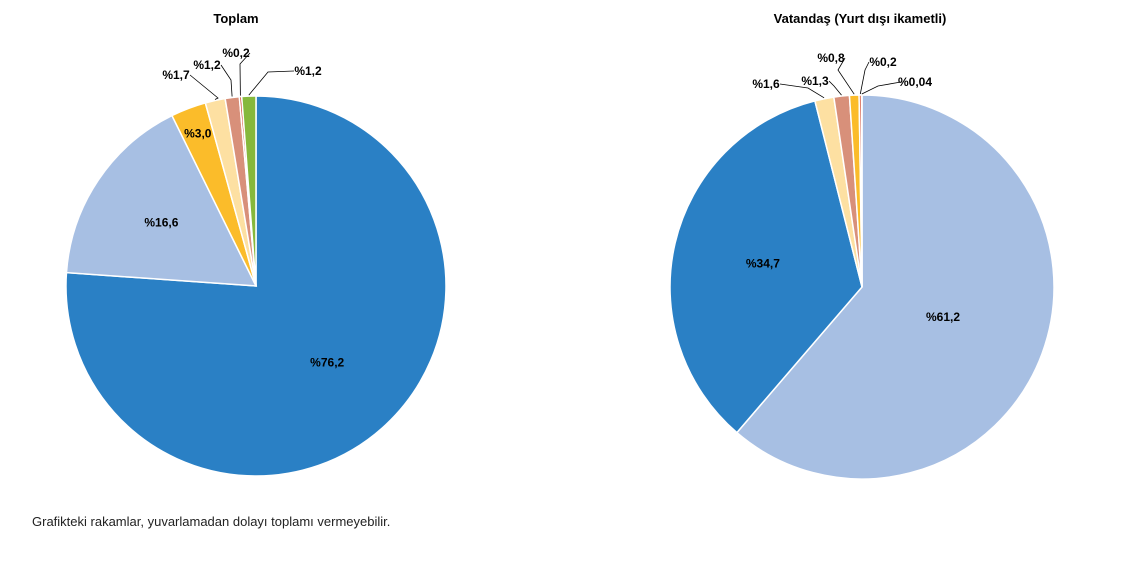  Describe the element at coordinates (198, 133) in the screenshot. I see `data-label: %3,0` at that location.